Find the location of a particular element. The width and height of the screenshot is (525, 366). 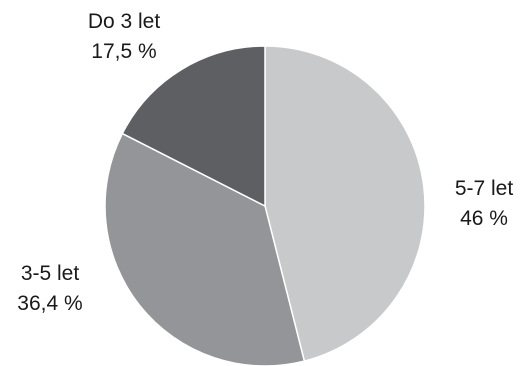

slice-label-2: 3-5 let is located at coordinates (50, 273).